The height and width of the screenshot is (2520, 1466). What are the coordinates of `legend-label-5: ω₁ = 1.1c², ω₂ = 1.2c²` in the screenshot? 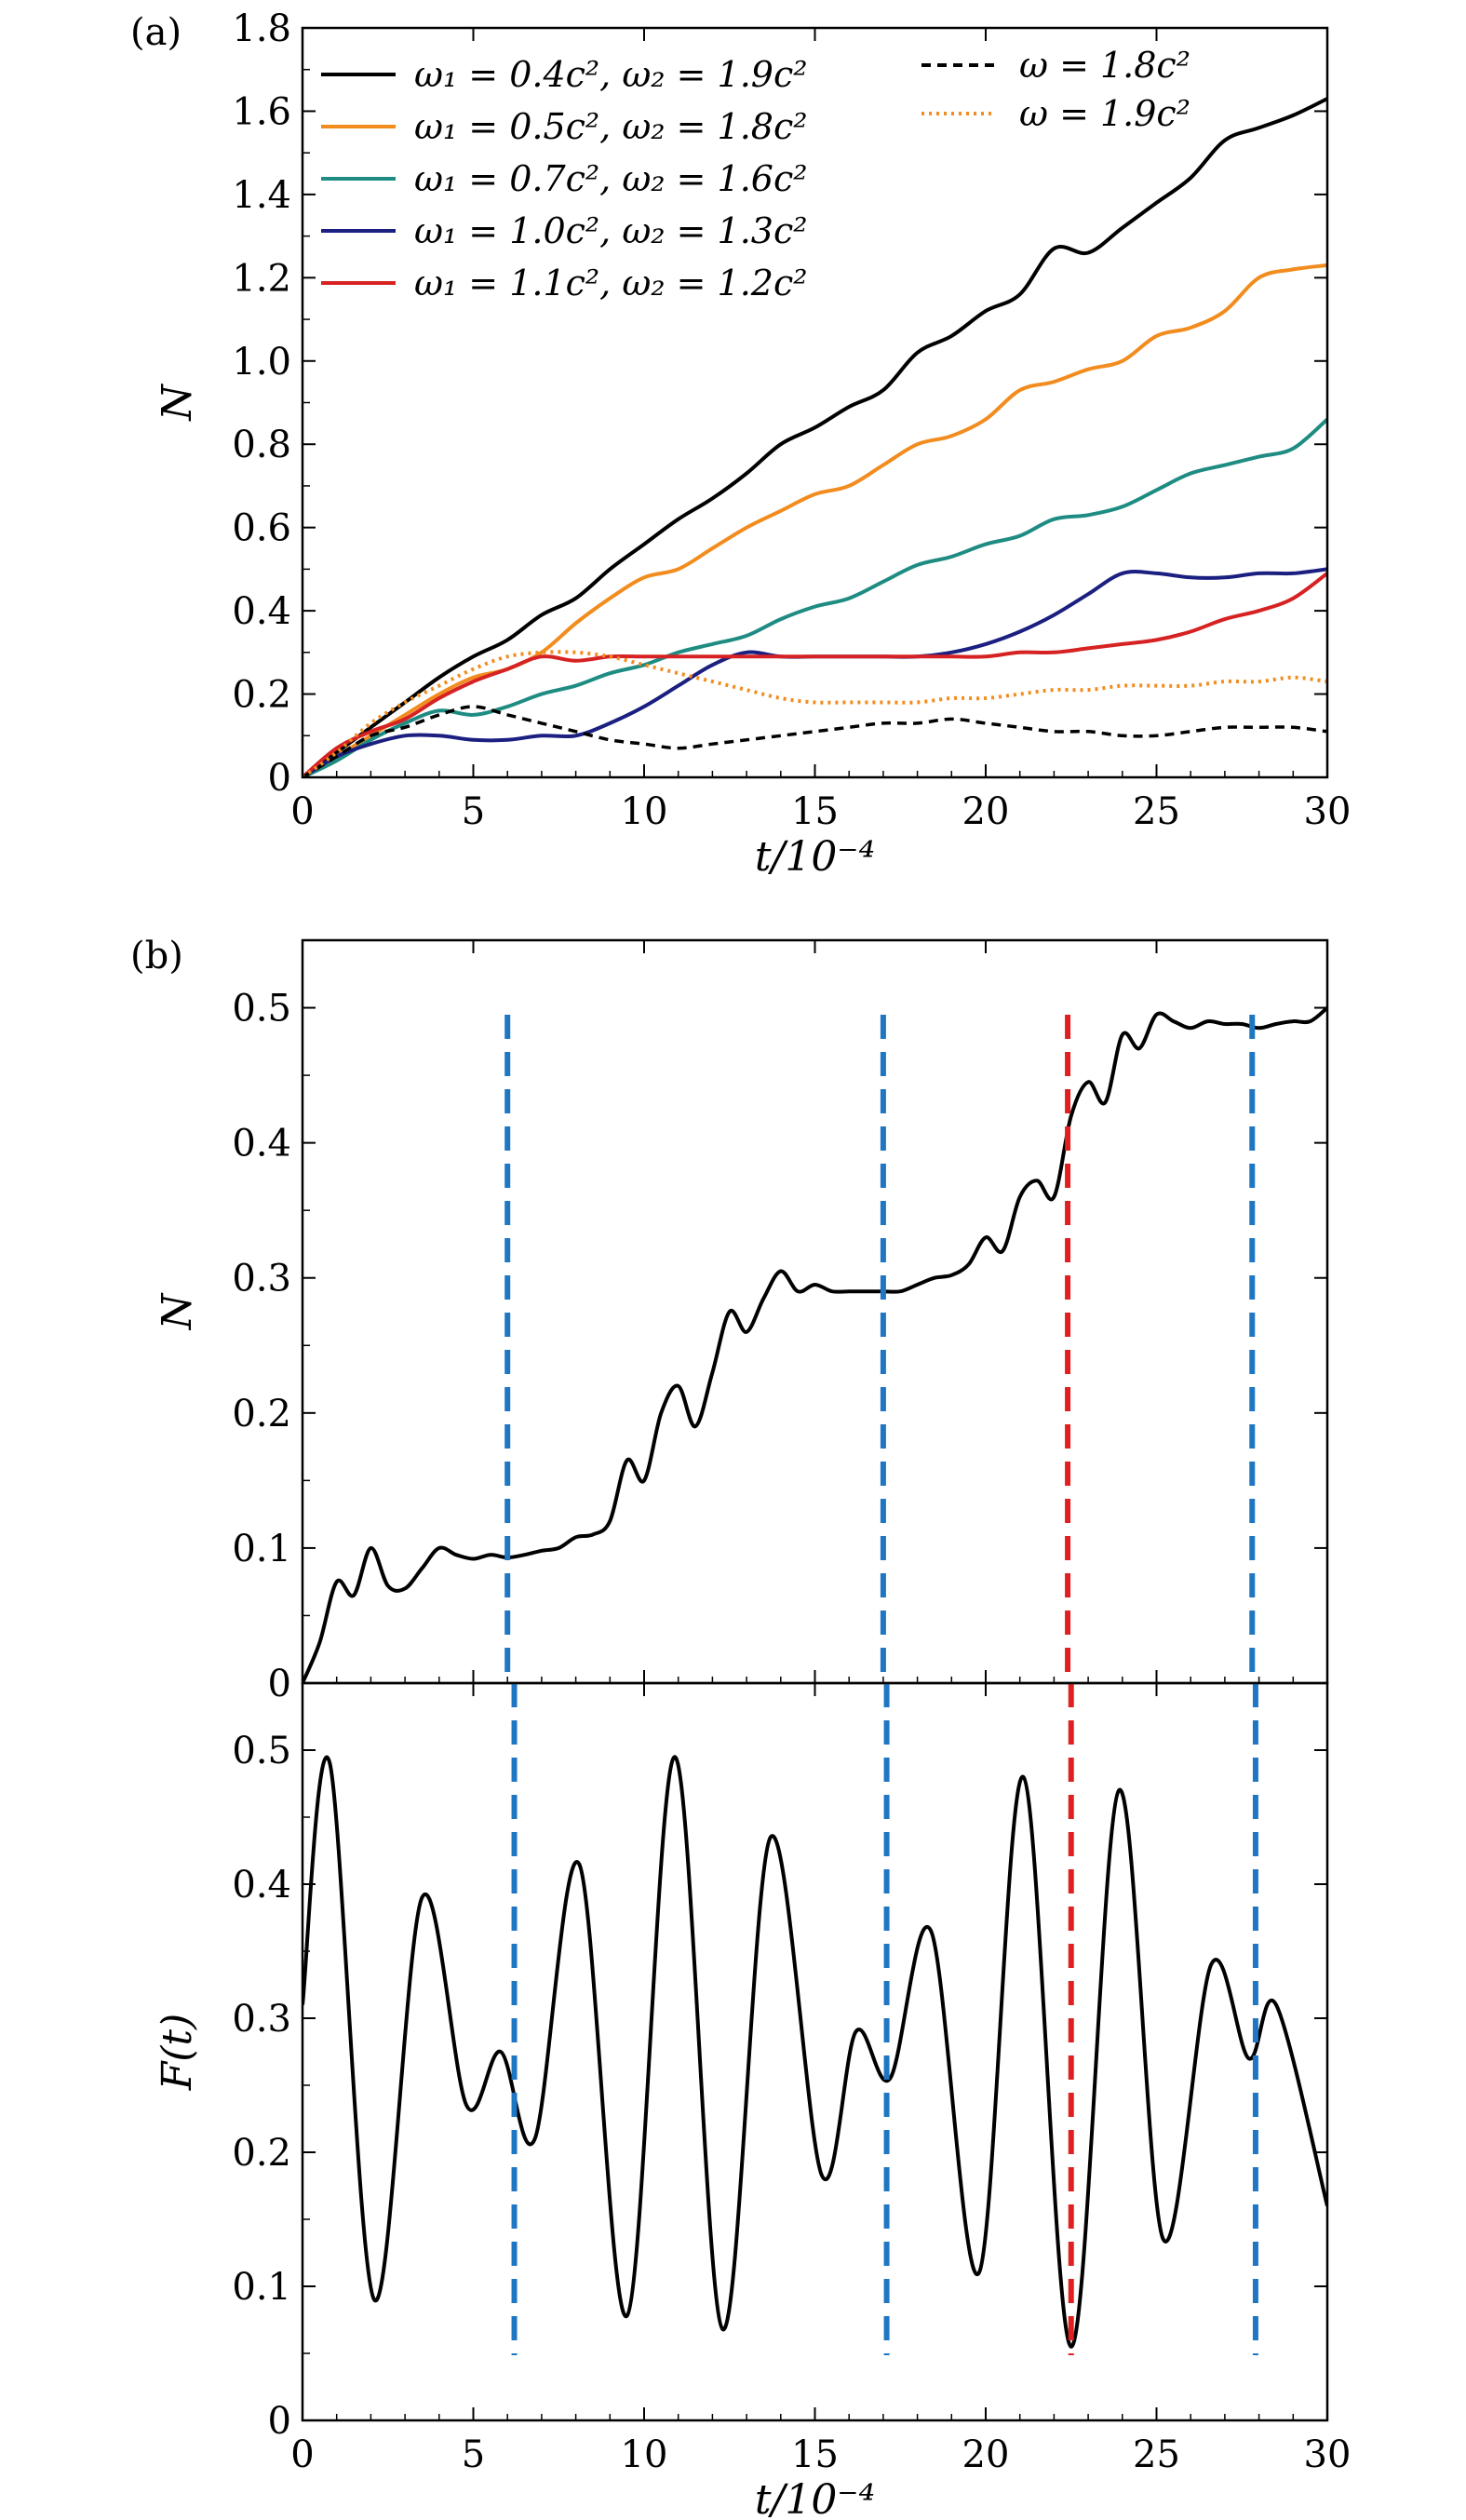 It's located at (611, 283).